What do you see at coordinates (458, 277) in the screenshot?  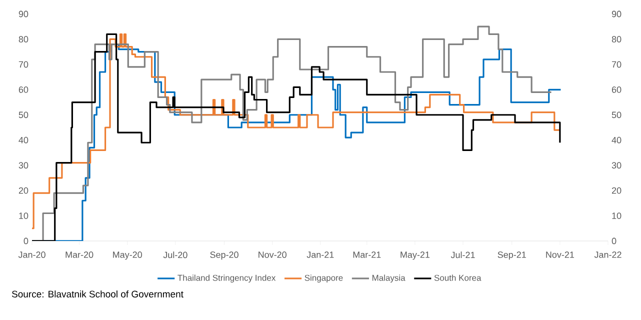 I see `legend-label: South Korea` at bounding box center [458, 277].